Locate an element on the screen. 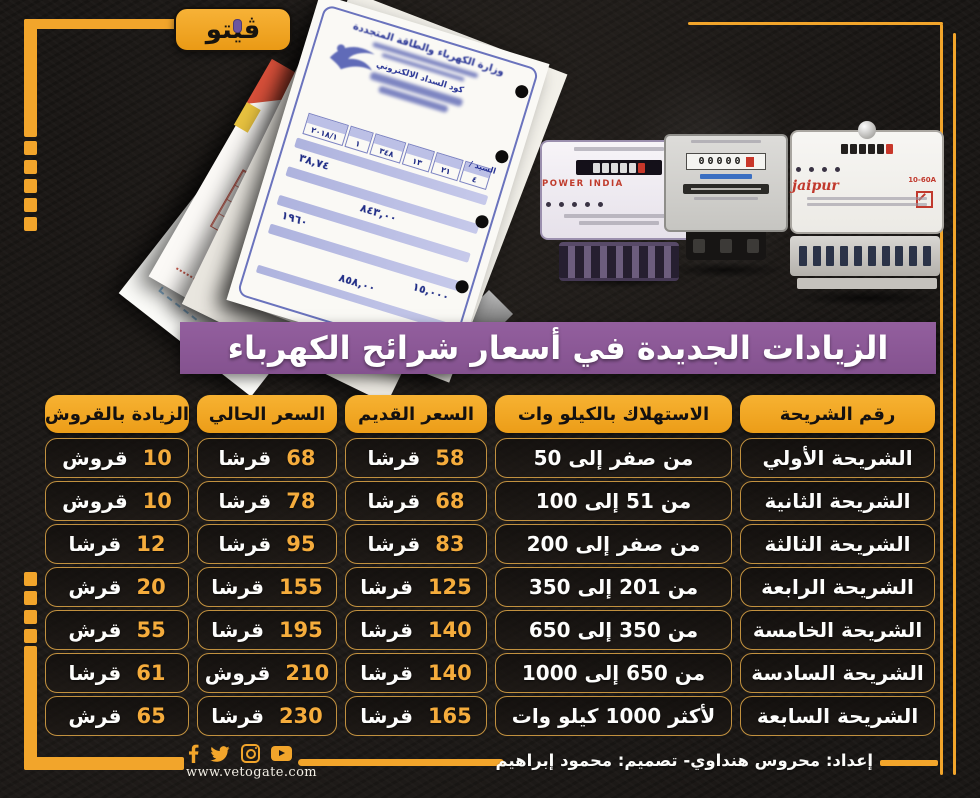 This screenshot has height=798, width=980. header-tier-number: رقم الشريحة is located at coordinates (837, 414).